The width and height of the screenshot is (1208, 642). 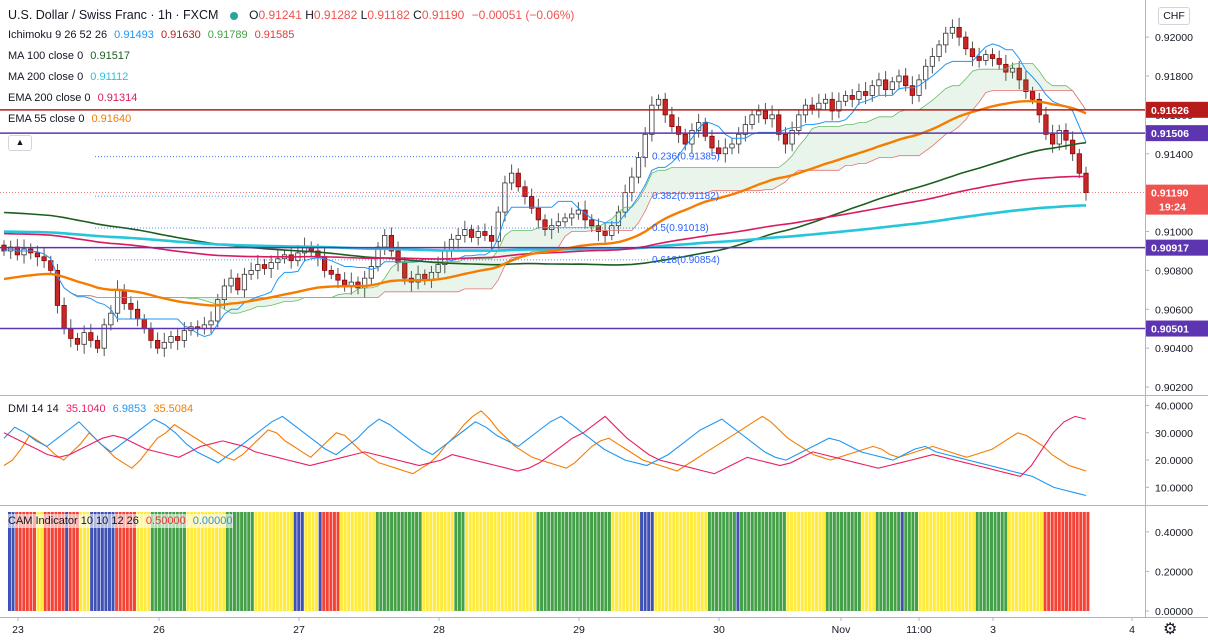 What do you see at coordinates (545, 228) in the screenshot?
I see `ma200-line` at bounding box center [545, 228].